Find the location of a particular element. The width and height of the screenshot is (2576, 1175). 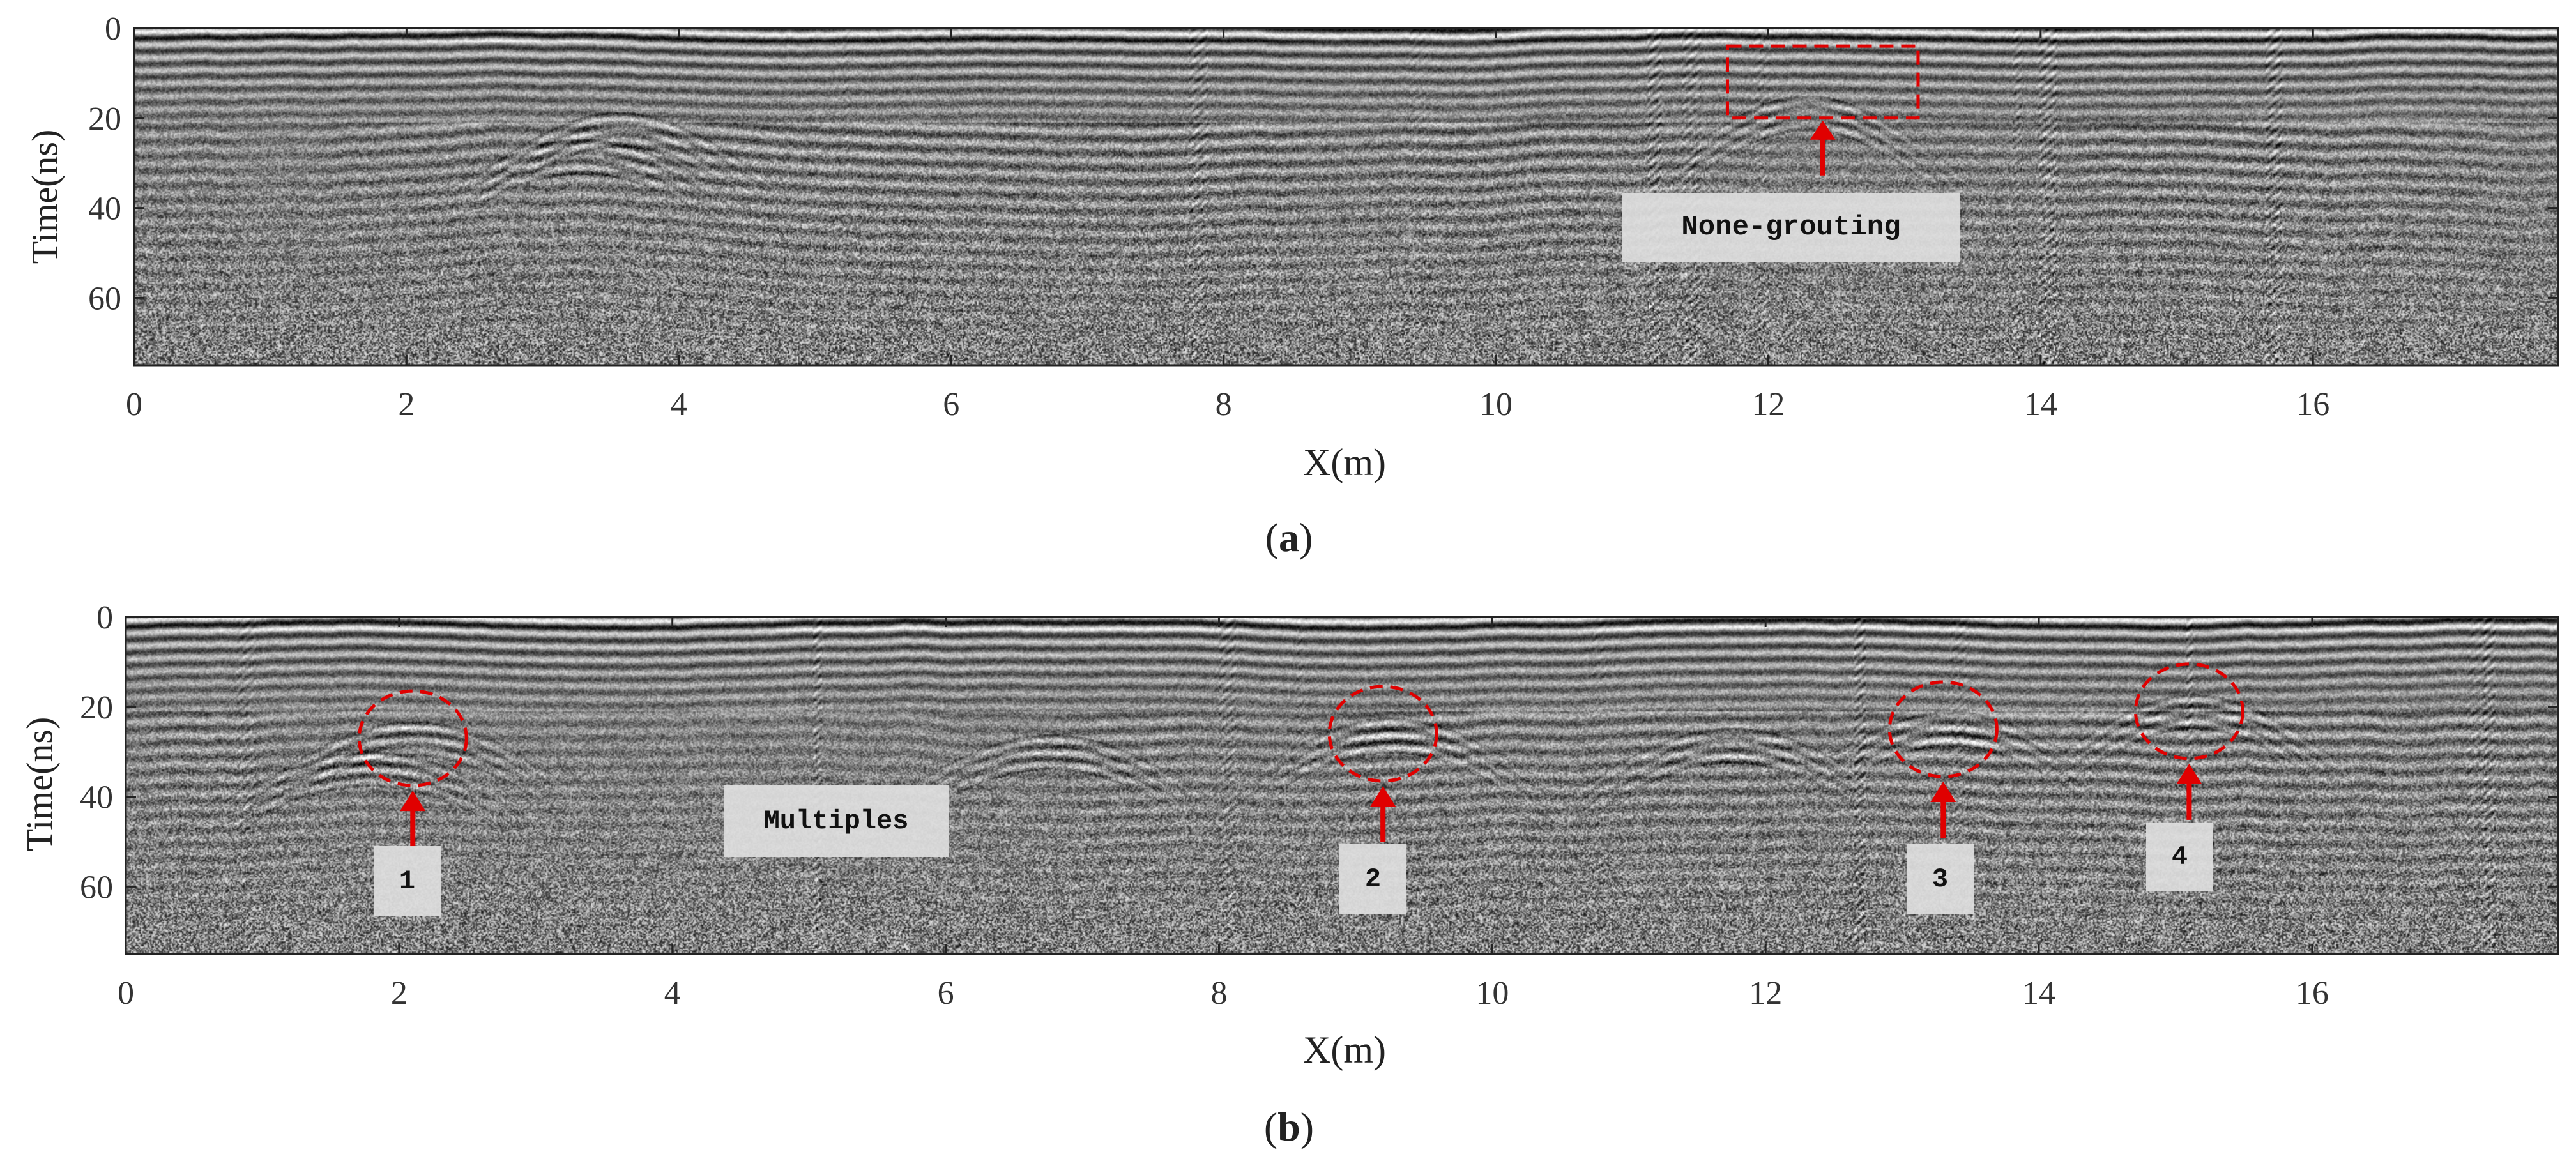

panel-a-caption: (a) is located at coordinates (1289, 537).